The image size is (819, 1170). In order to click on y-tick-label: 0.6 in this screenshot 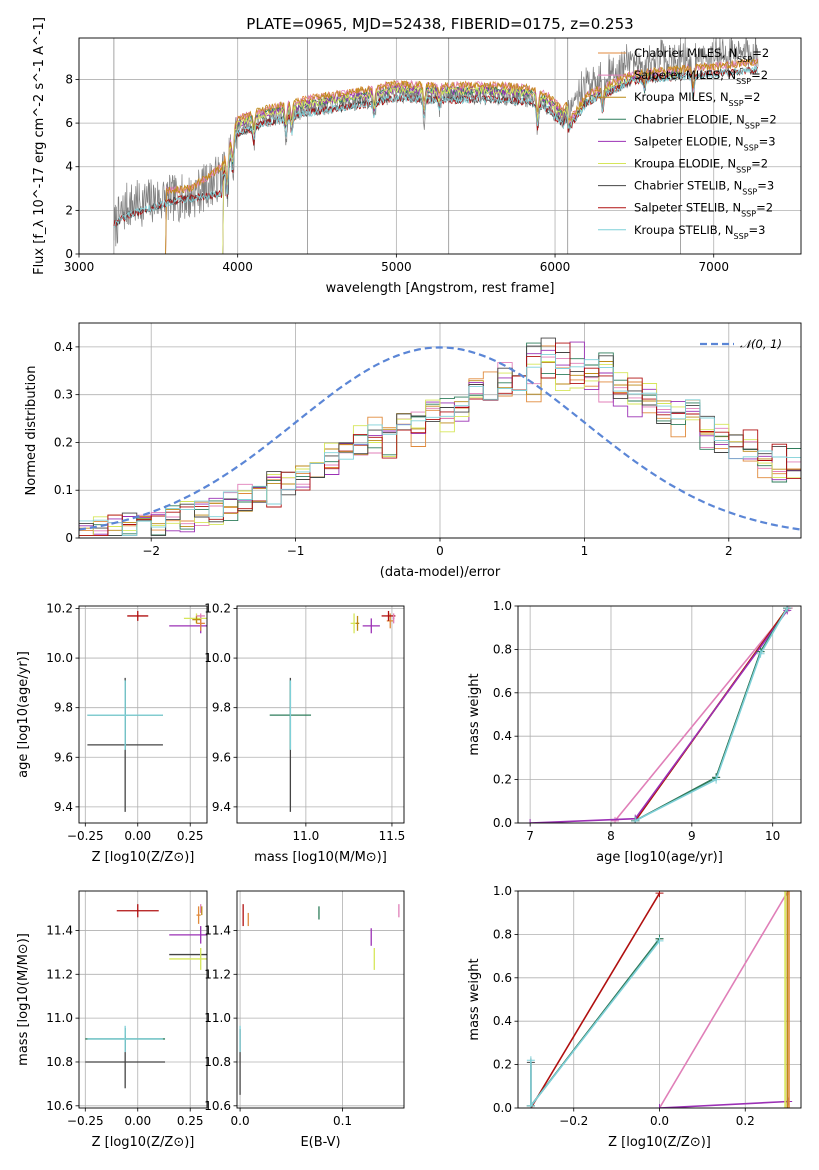, I will do `click(502, 693)`.